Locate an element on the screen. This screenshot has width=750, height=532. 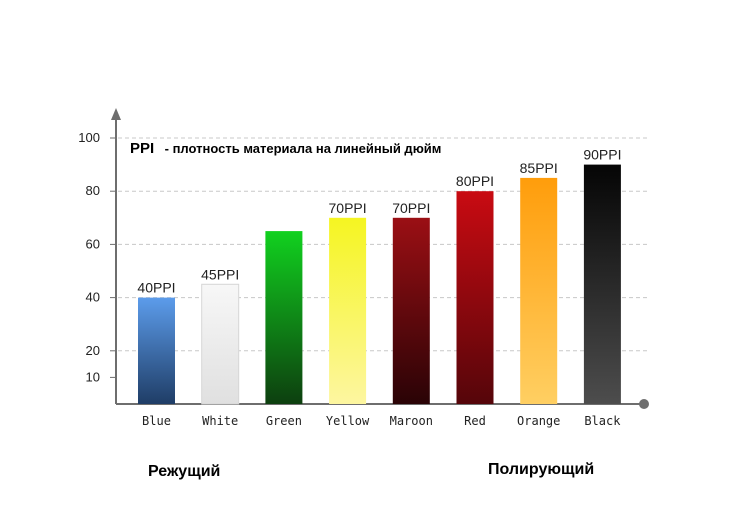
y-axis-arrow-icon is located at coordinates (116, 114).